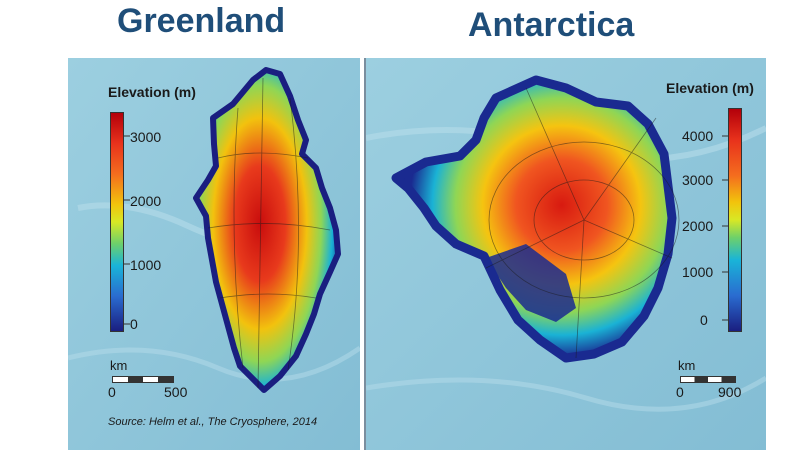  Describe the element at coordinates (698, 136) in the screenshot. I see `antarctica-tick-4000: 4000` at that location.